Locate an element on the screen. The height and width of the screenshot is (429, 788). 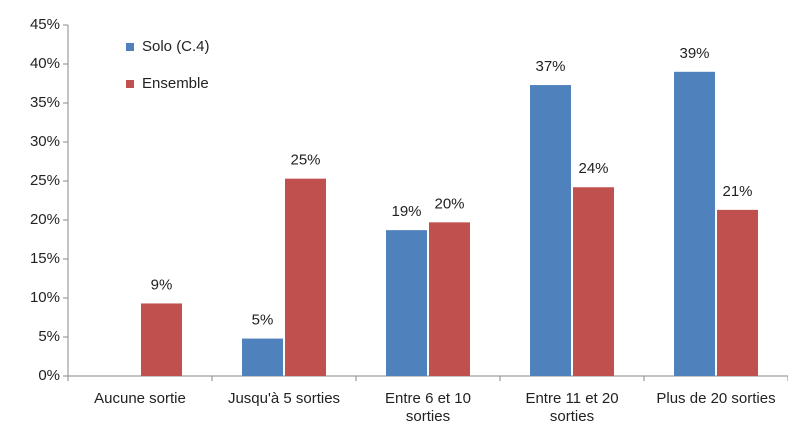
data-label: 24% is located at coordinates (593, 168).